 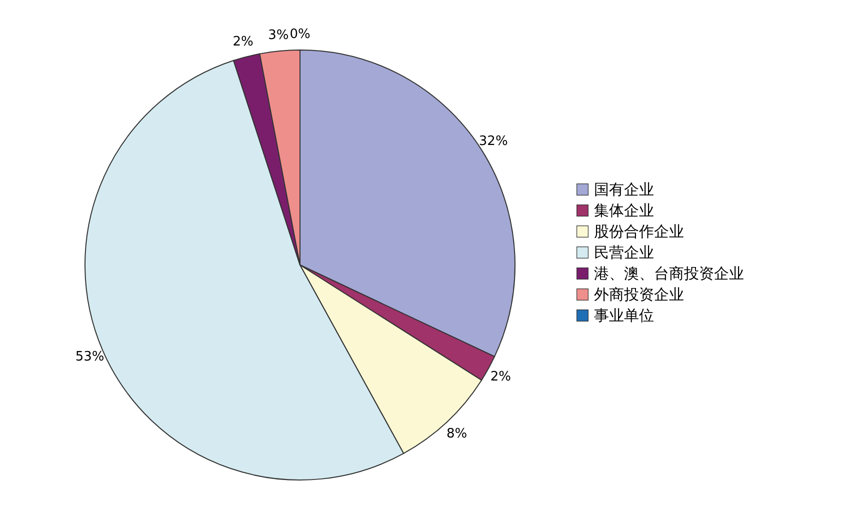 I want to click on data-label: 32%, so click(x=493, y=142).